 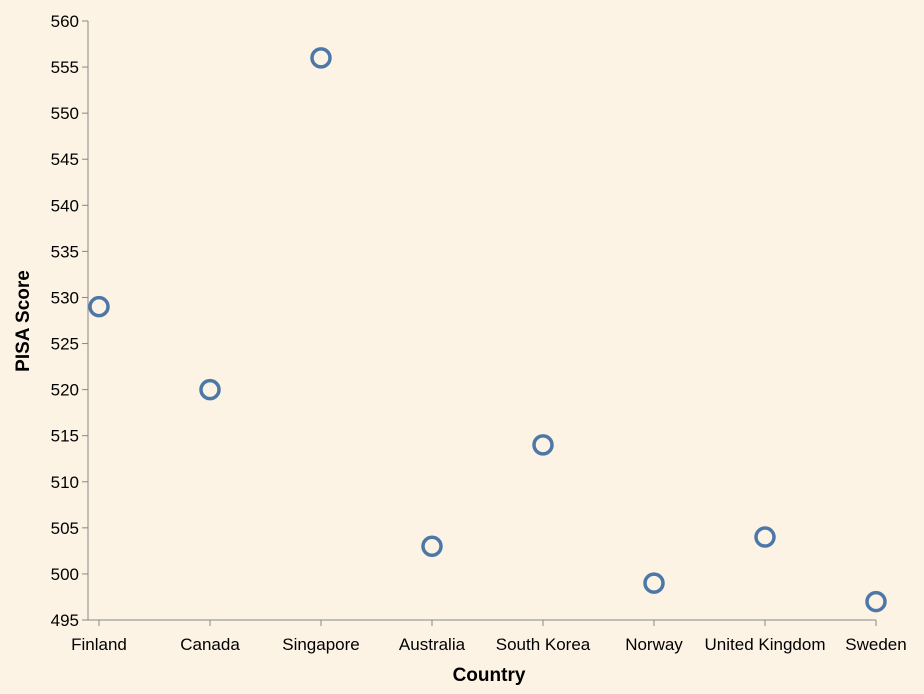 What do you see at coordinates (65, 251) in the screenshot?
I see `y-tick-label: 535` at bounding box center [65, 251].